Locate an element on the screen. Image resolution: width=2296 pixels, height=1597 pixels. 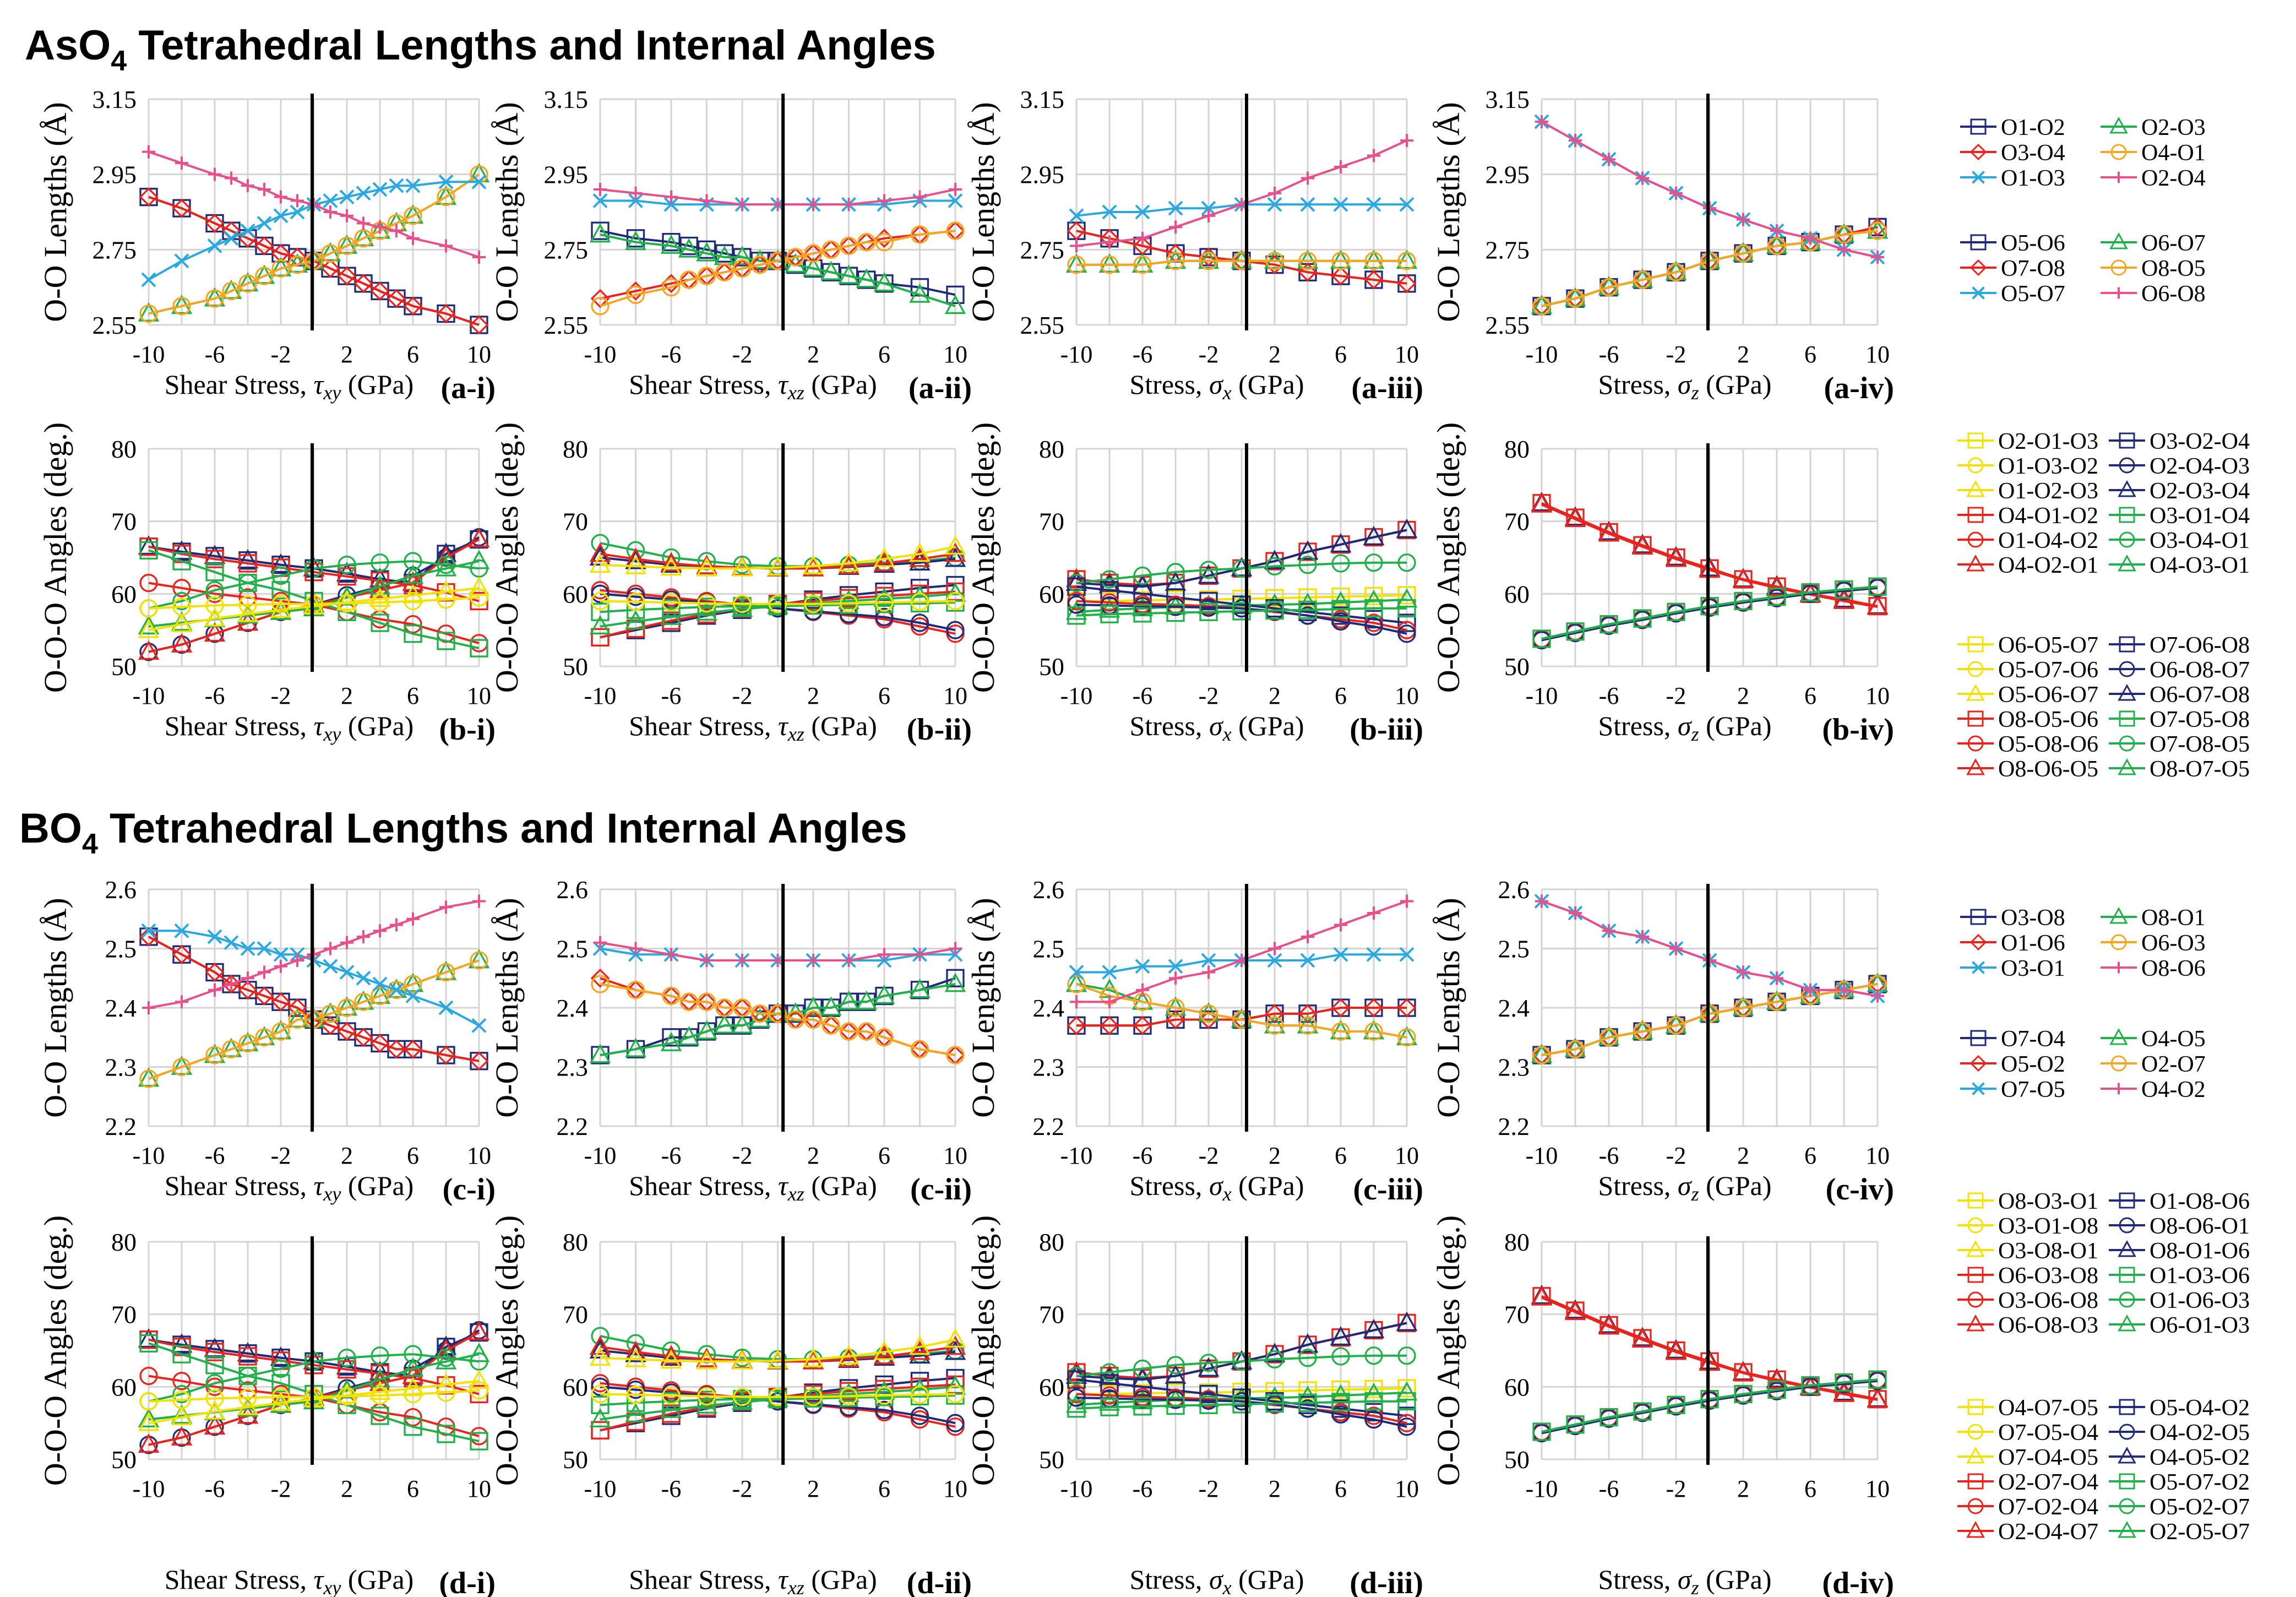
y-tick-label: 2.75 is located at coordinates (566, 250).